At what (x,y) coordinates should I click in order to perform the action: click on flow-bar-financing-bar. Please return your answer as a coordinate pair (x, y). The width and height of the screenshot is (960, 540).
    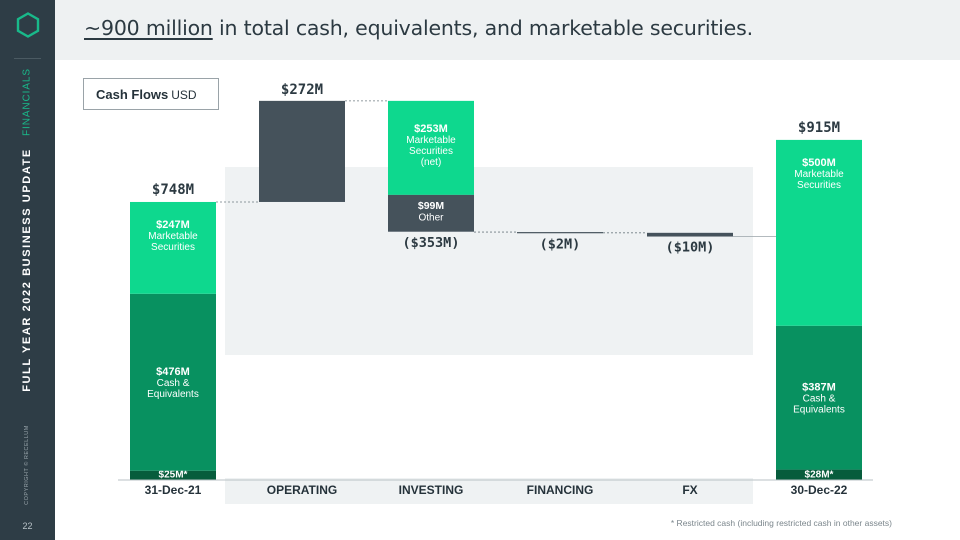
    Looking at the image, I should click on (560, 233).